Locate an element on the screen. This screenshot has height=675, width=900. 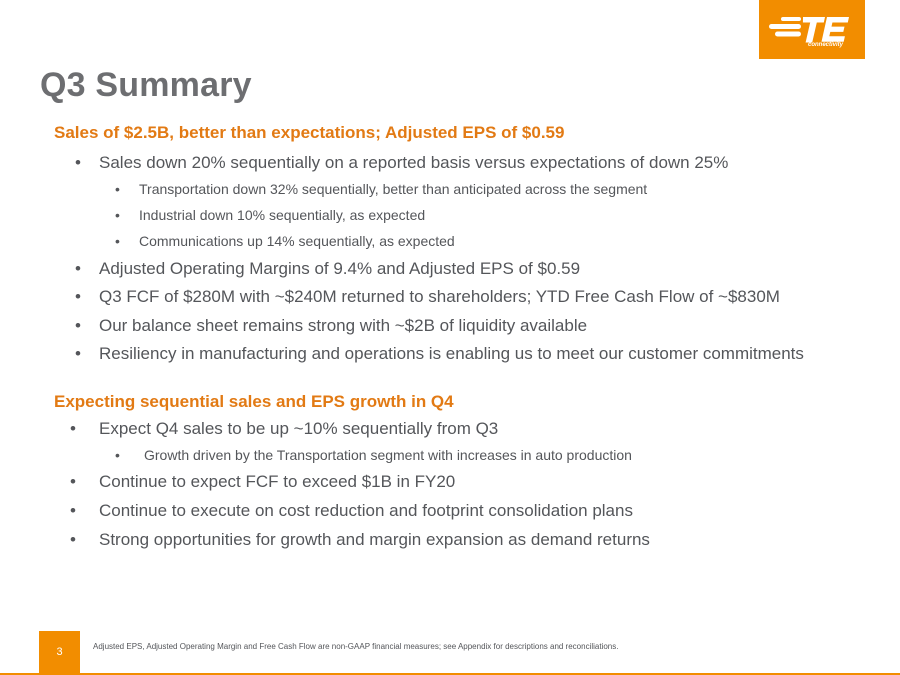
page-title: Q3 Summary is located at coordinates (146, 85).